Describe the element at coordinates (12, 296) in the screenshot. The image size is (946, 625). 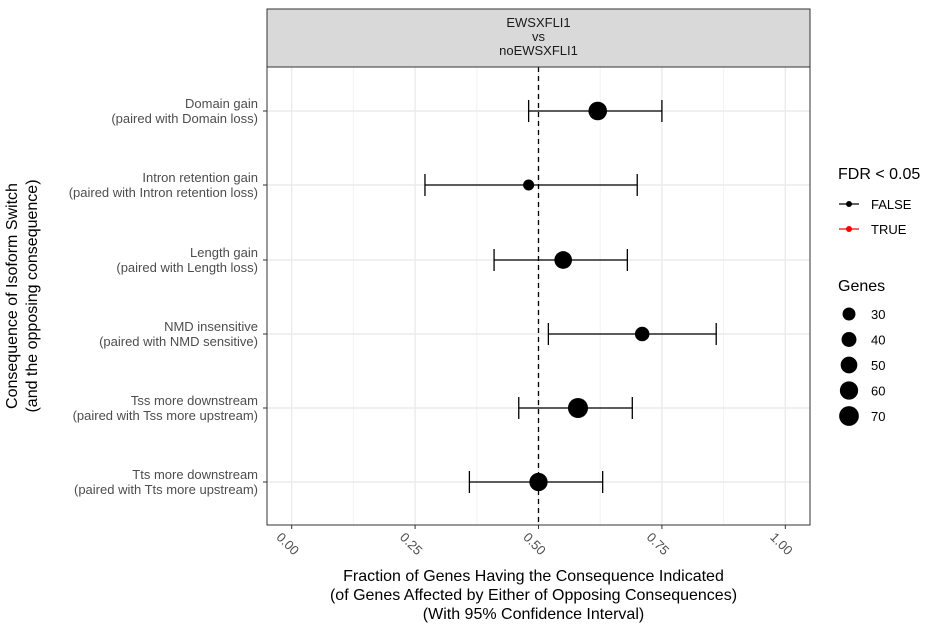
I see `y-axis-title-line: Consequence of Isoform Switch` at that location.